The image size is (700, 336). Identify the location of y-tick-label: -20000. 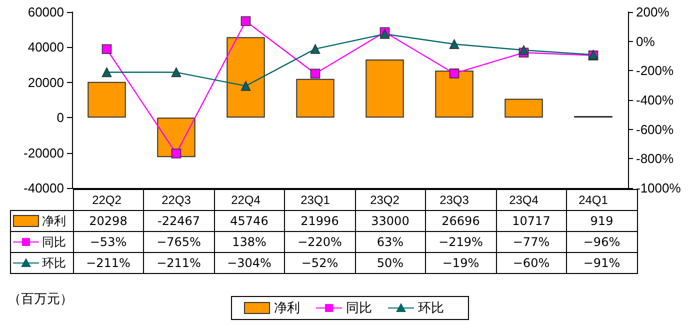
(44, 152).